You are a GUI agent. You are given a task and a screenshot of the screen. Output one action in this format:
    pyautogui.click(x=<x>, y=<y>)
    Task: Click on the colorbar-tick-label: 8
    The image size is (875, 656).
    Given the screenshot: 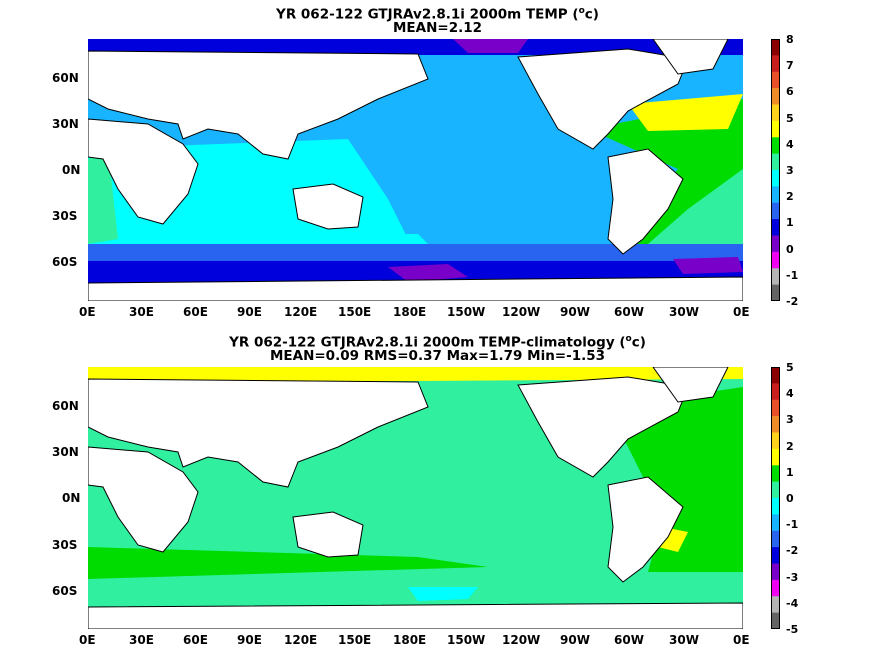 What is the action you would take?
    pyautogui.click(x=790, y=39)
    